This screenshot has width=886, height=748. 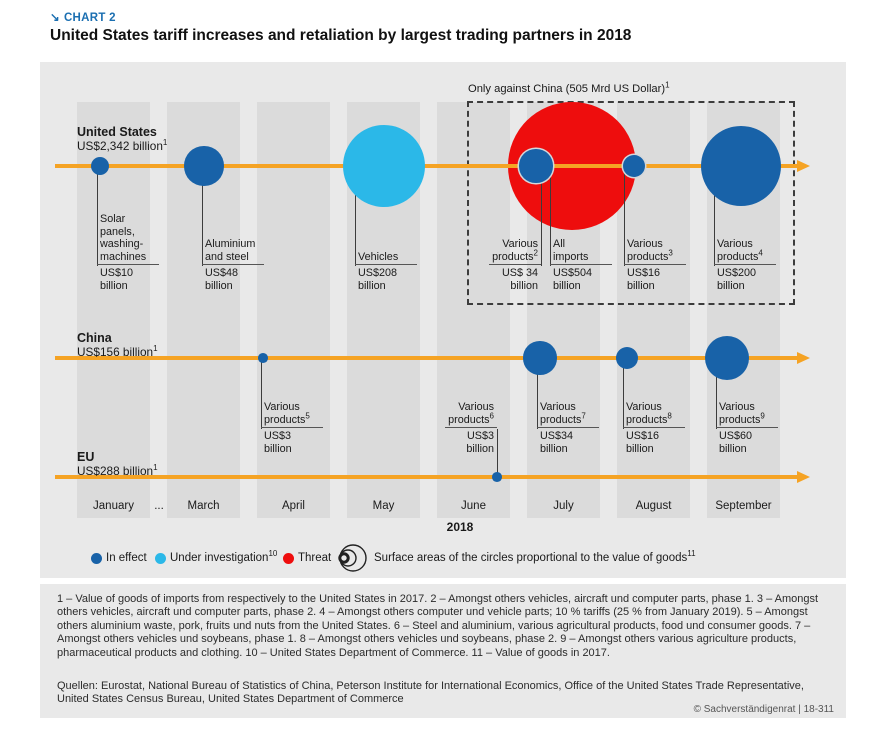 What do you see at coordinates (293, 506) in the screenshot?
I see `month-label: April` at bounding box center [293, 506].